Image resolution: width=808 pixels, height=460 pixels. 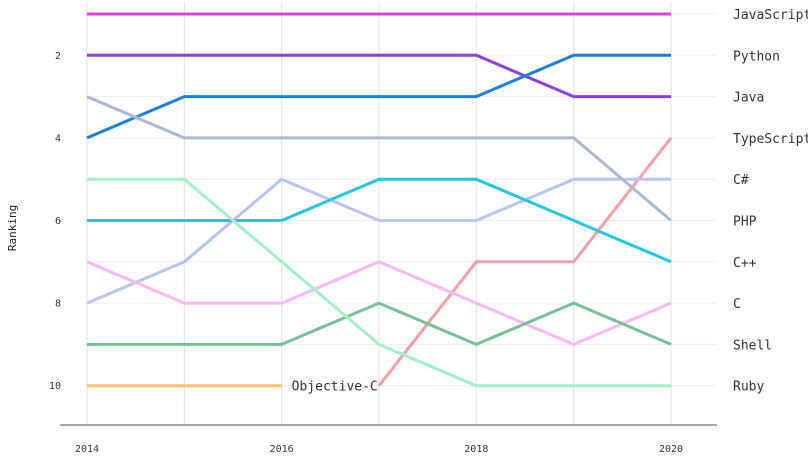 What do you see at coordinates (58, 56) in the screenshot?
I see `y-tick-label: 2` at bounding box center [58, 56].